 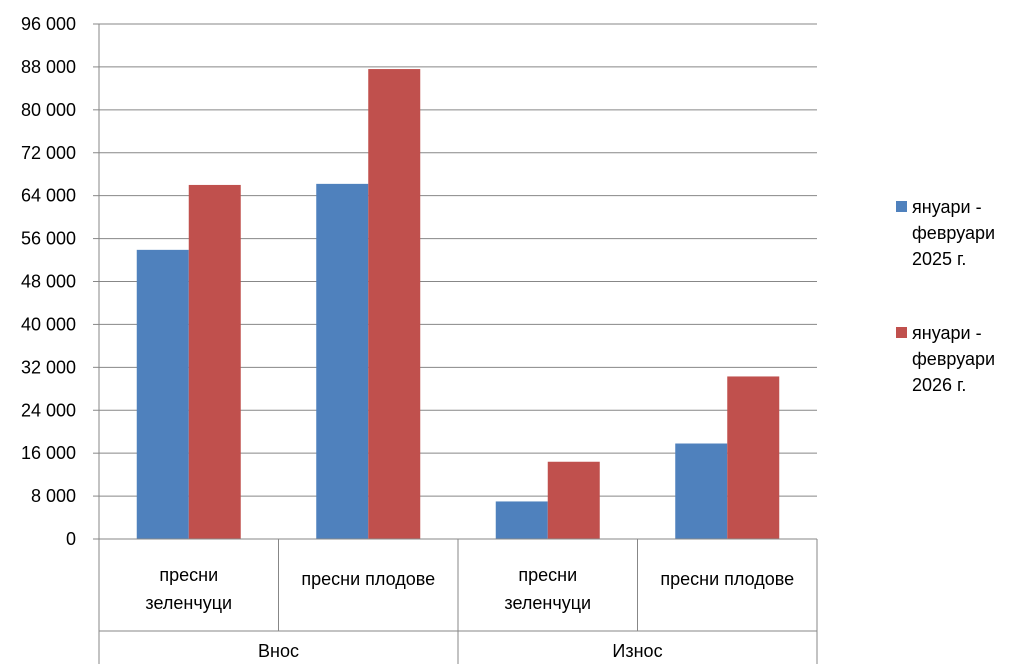 I want to click on bar-series1-cat4, so click(x=701, y=491).